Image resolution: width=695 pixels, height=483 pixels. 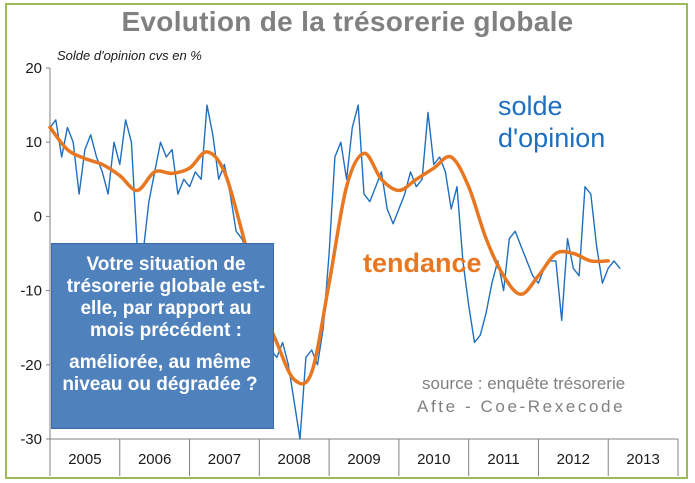 What do you see at coordinates (573, 459) in the screenshot?
I see `x-tick-label: 2012` at bounding box center [573, 459].